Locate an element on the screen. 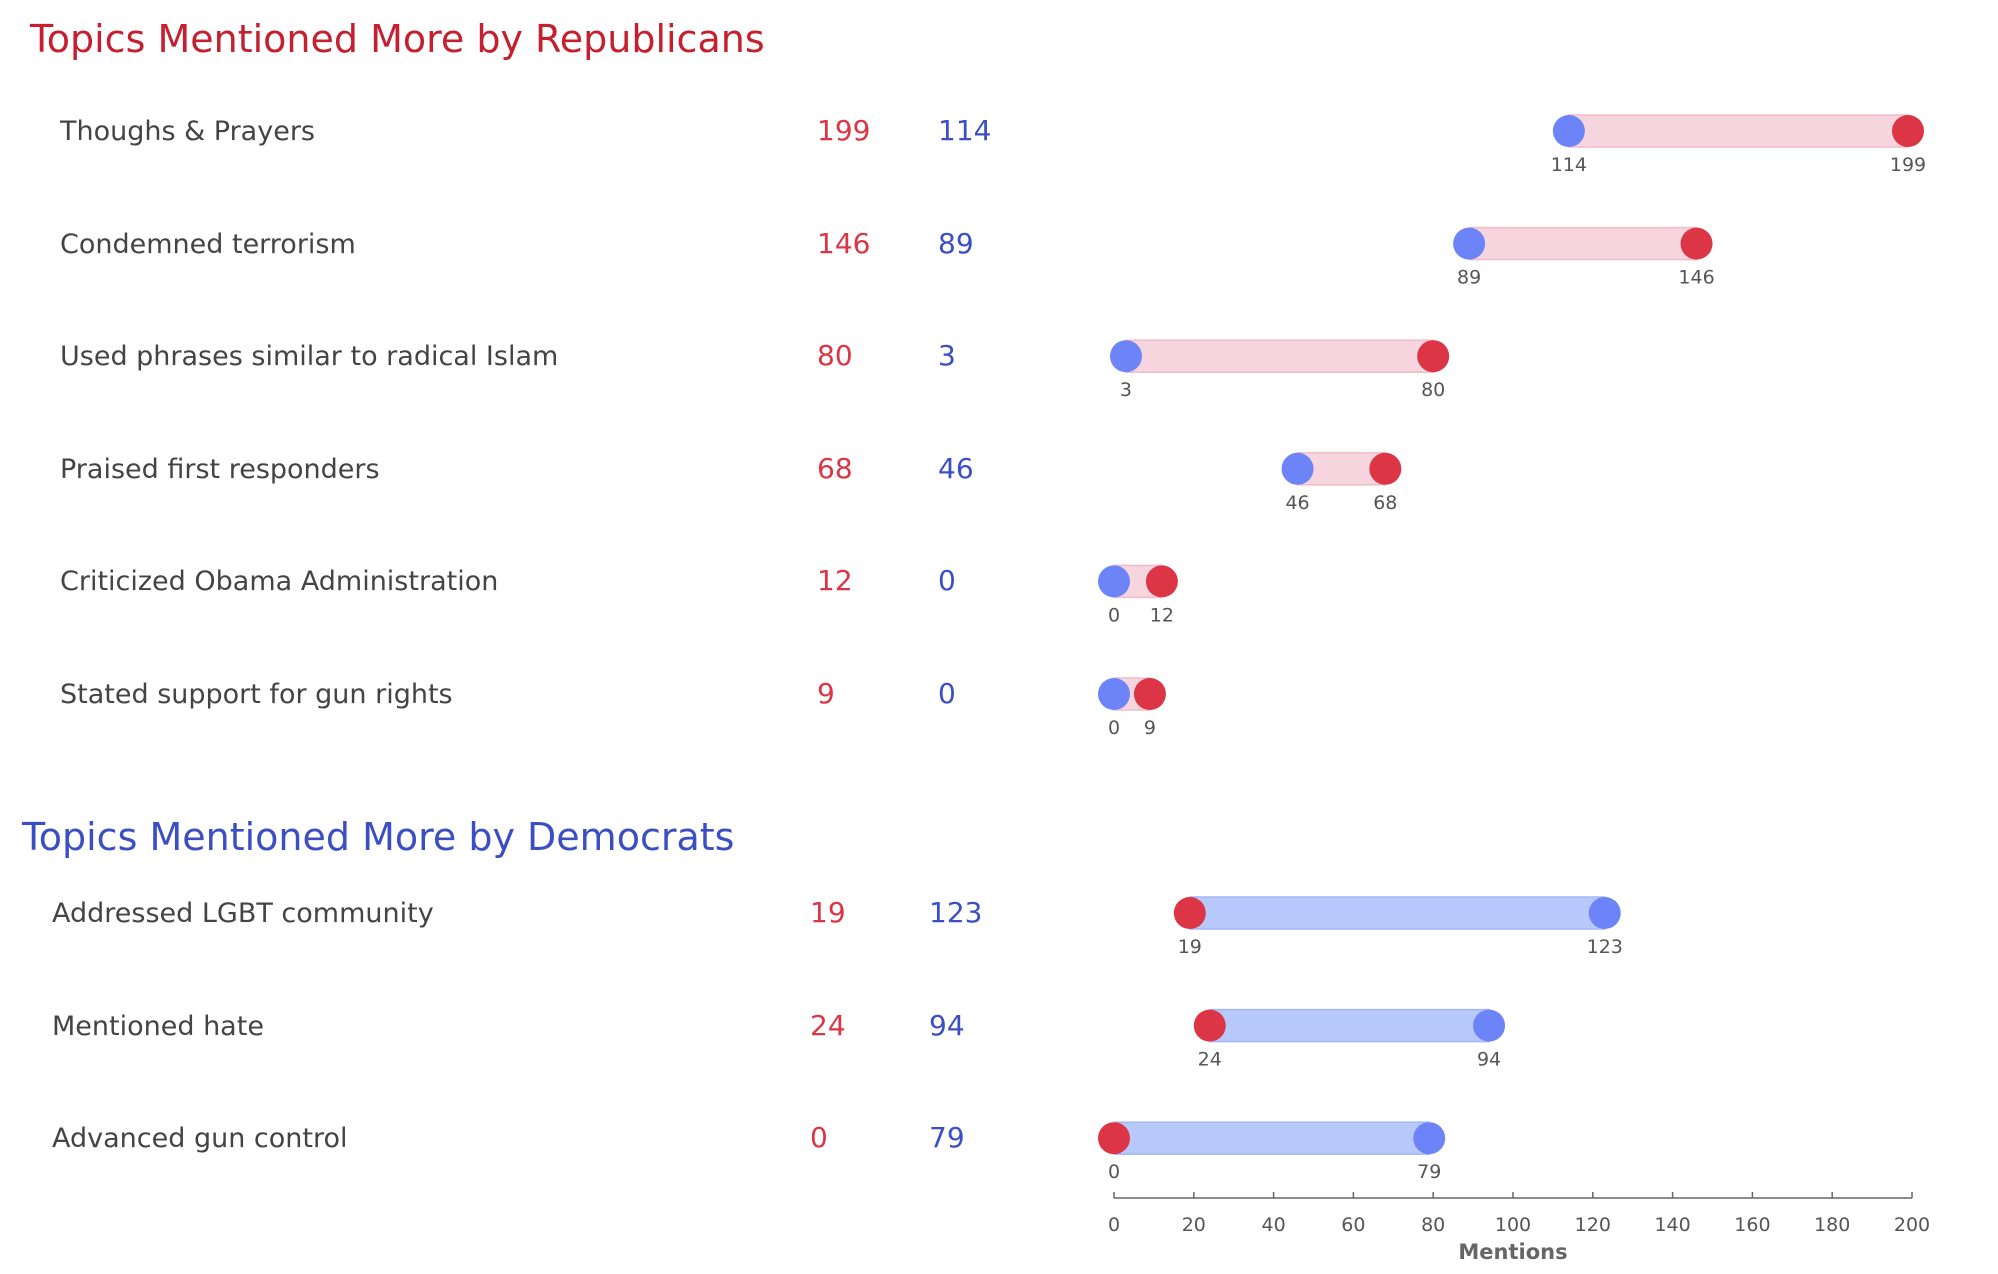 The width and height of the screenshot is (1998, 1274). x-axis-tick-label: 140 is located at coordinates (1672, 1225).